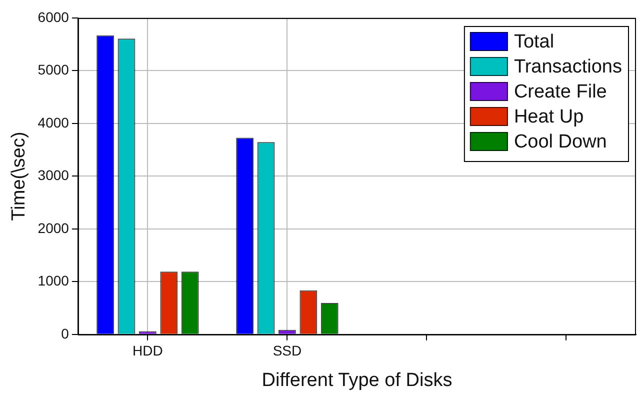  I want to click on legend-label: Transactions, so click(568, 67).